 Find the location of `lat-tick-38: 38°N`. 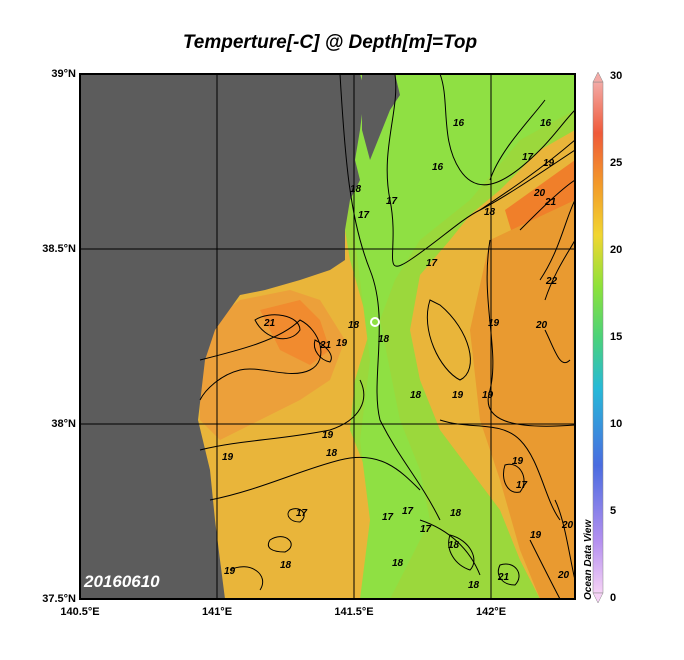

lat-tick-38: 38°N is located at coordinates (63, 424).